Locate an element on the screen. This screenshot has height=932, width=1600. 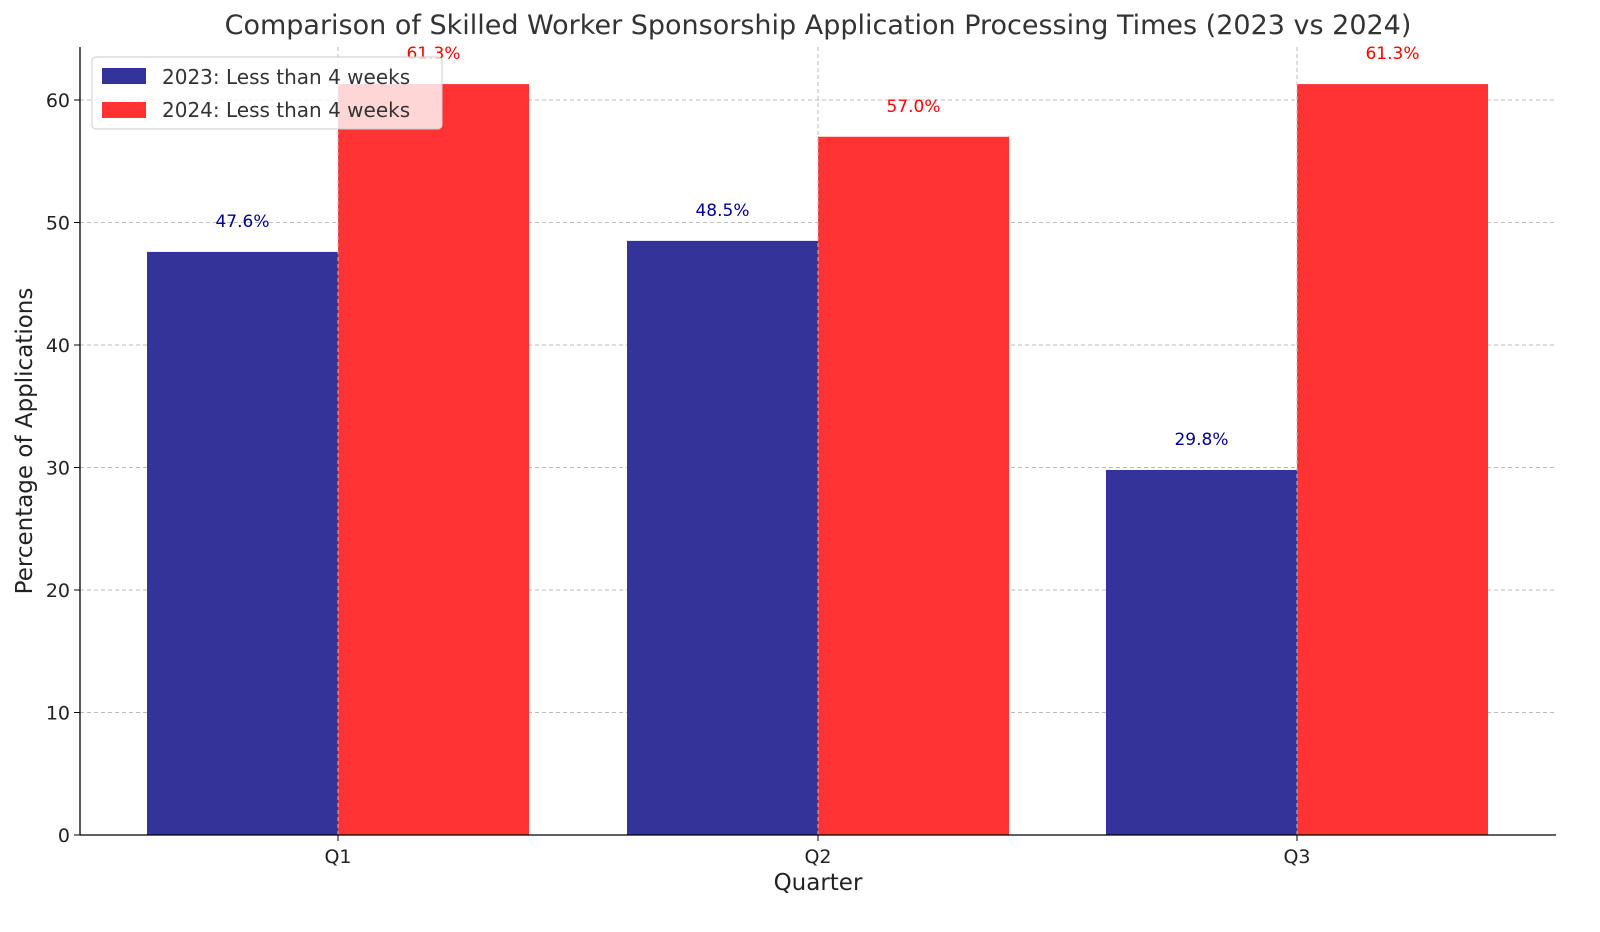
y-ticks: 0 10 20 30 40 50 60 is located at coordinates (63, 468).